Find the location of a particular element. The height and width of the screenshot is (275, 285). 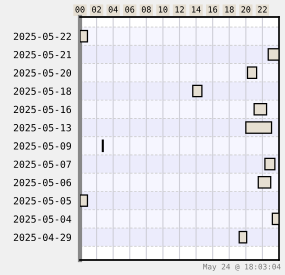

y-tick-label: 2025-05-20 is located at coordinates (43, 73).